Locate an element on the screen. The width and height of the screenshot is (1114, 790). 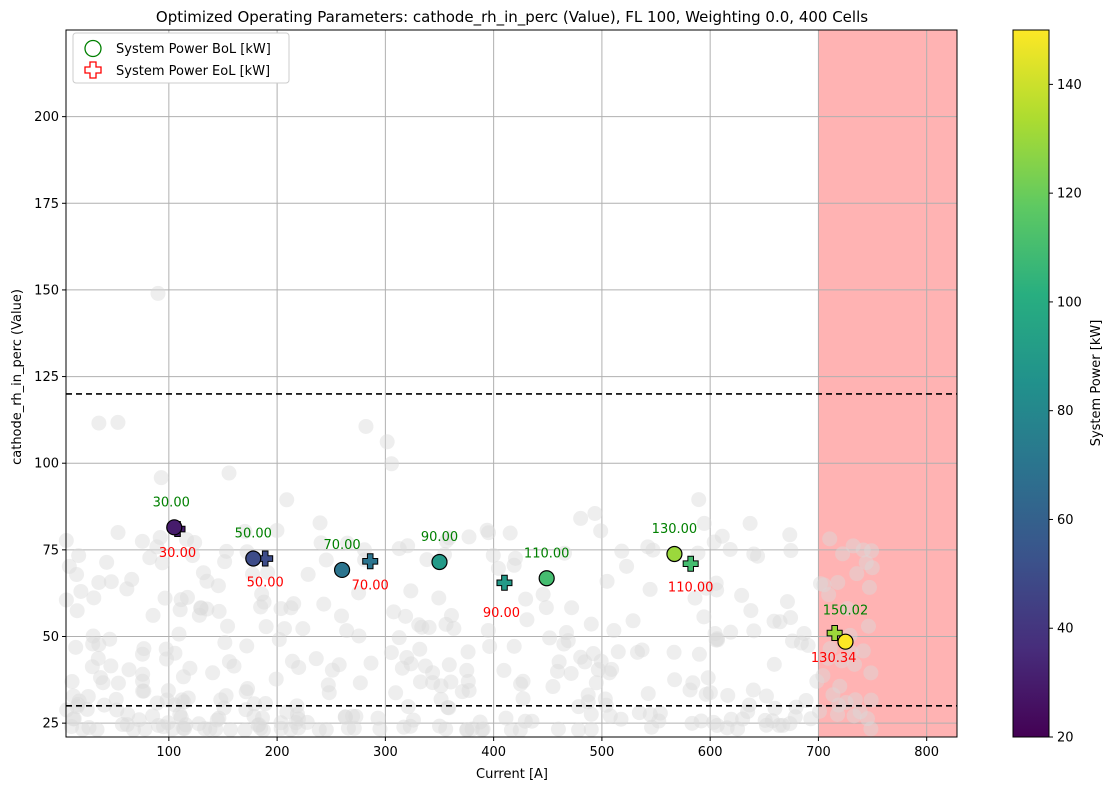
colorbar-tick-label-6: 140 is located at coordinates (1069, 85).